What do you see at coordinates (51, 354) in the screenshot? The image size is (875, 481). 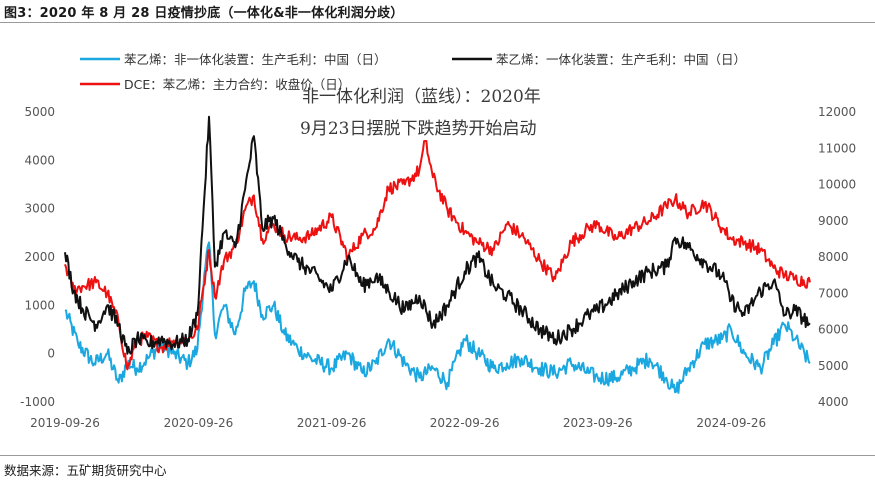 I see `y-left-tick-label: 0` at bounding box center [51, 354].